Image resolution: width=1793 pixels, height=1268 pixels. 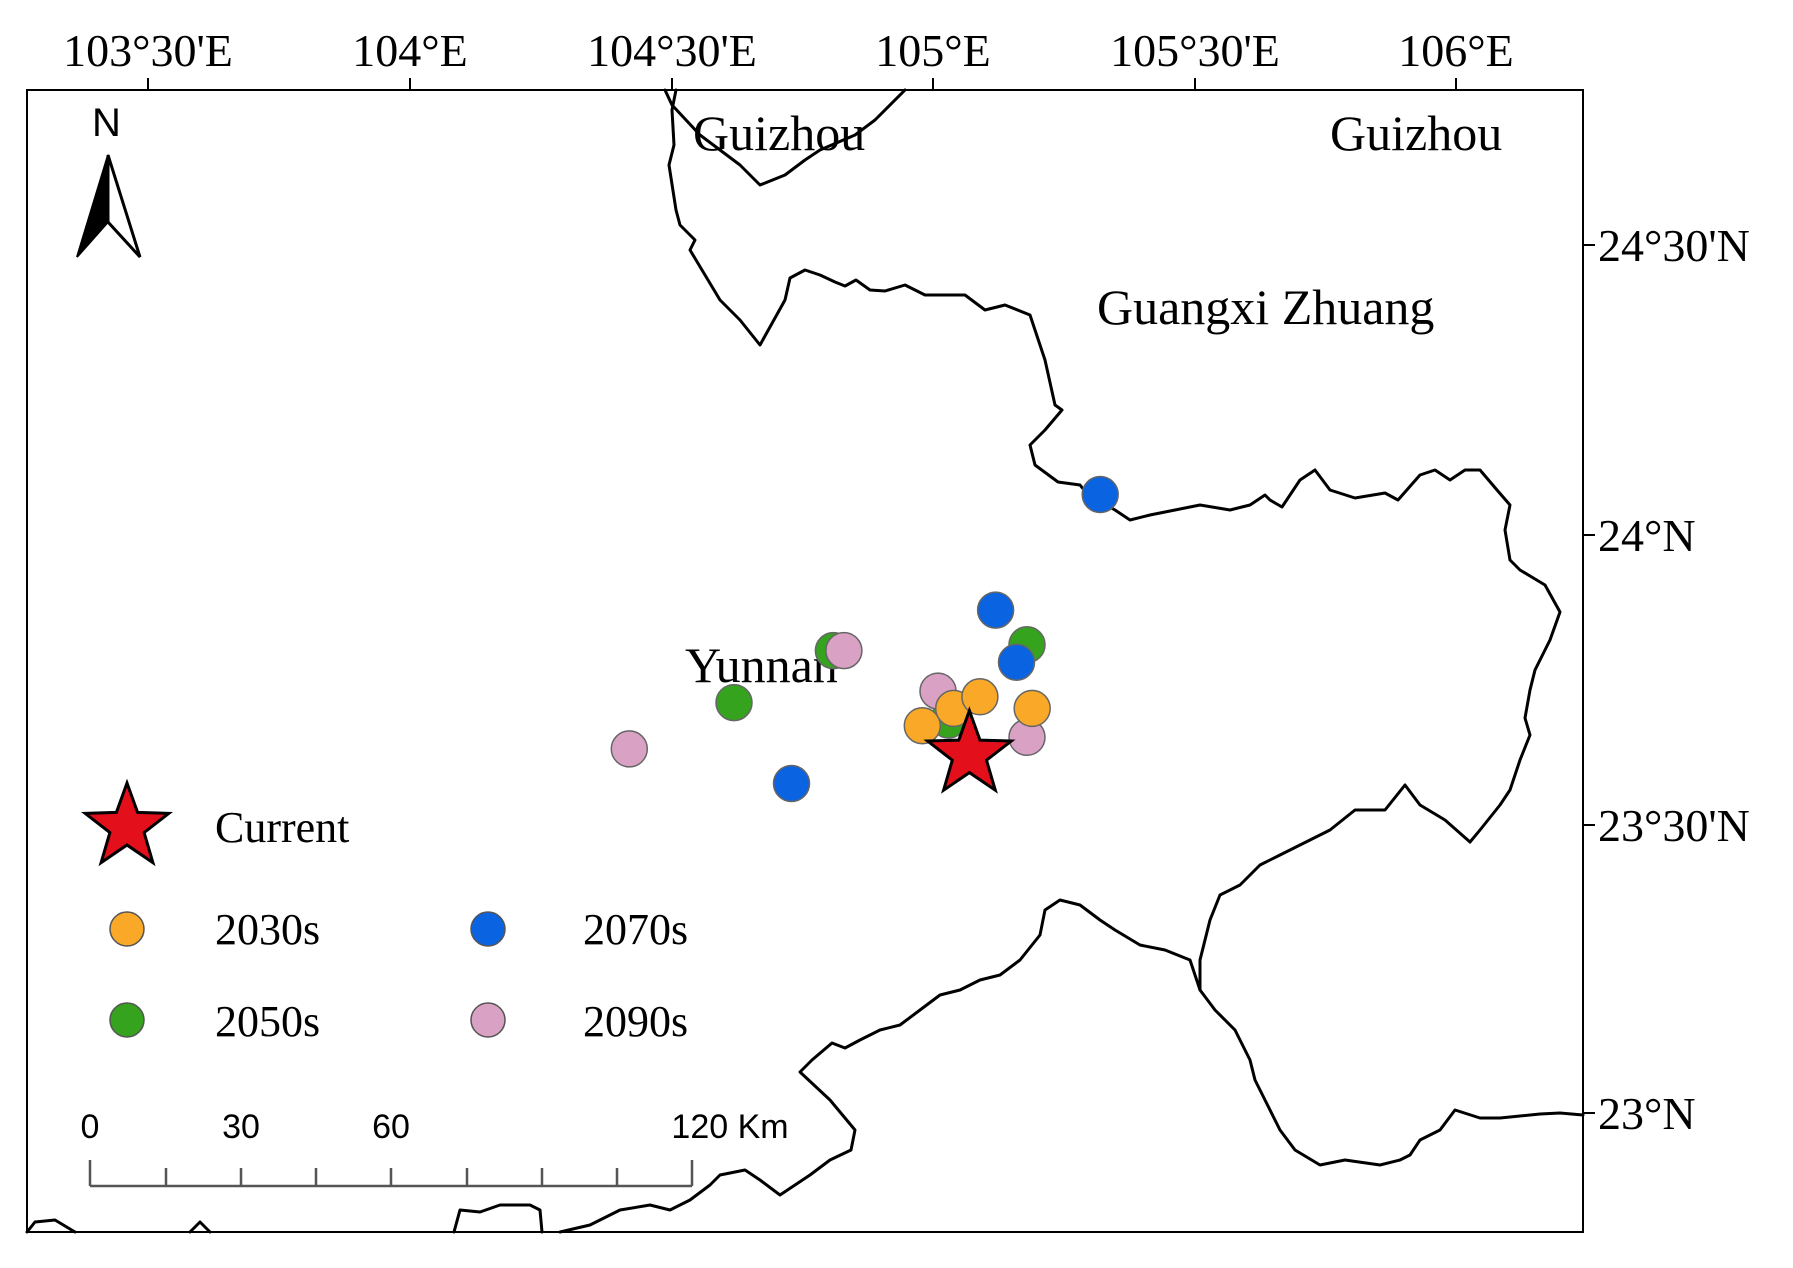 What do you see at coordinates (1647, 1113) in the screenshot?
I see `lat-label-23: 23°N` at bounding box center [1647, 1113].